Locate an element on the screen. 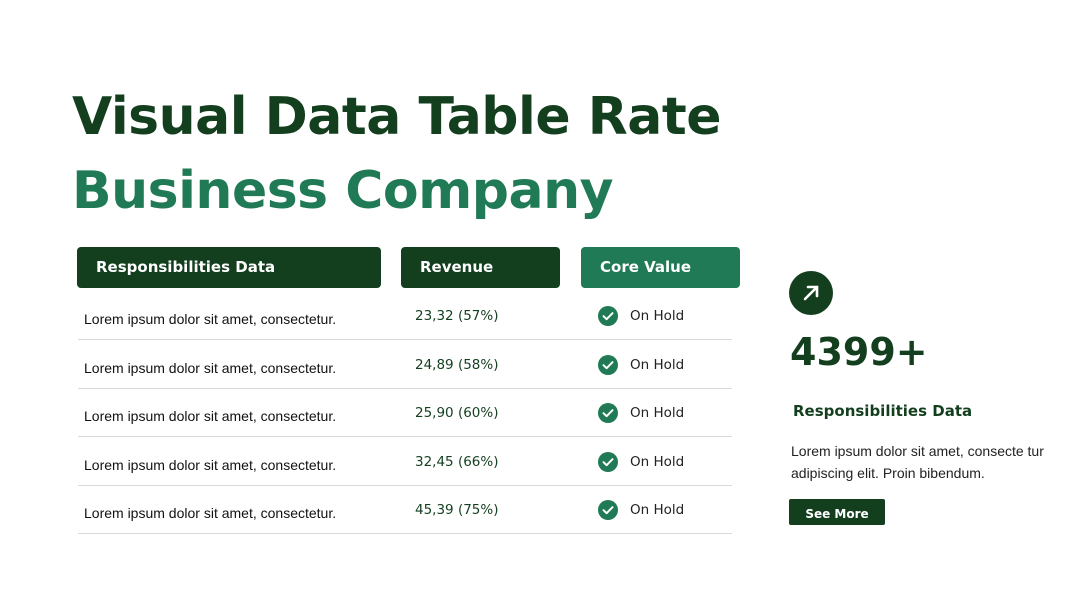 This screenshot has width=1080, height=608. see-more-button: See More is located at coordinates (837, 512).